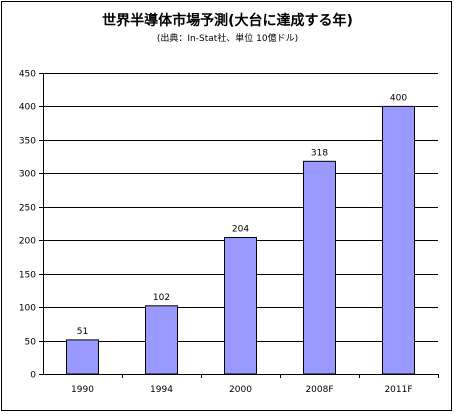 The height and width of the screenshot is (414, 455). Describe the element at coordinates (27, 142) in the screenshot. I see `y-tick-label: 350` at that location.